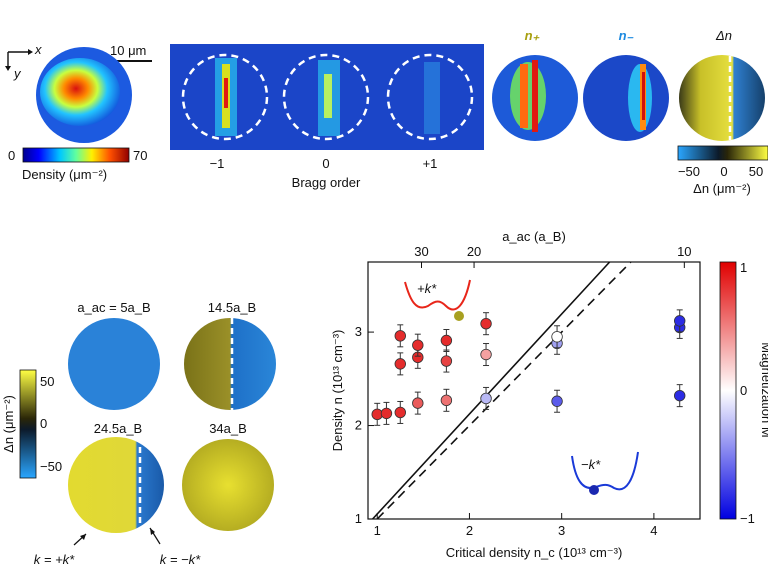 This screenshot has width=768, height=576. What do you see at coordinates (51, 466) in the screenshot?
I see `bl-cbar-tick-minus50: −50` at bounding box center [51, 466].